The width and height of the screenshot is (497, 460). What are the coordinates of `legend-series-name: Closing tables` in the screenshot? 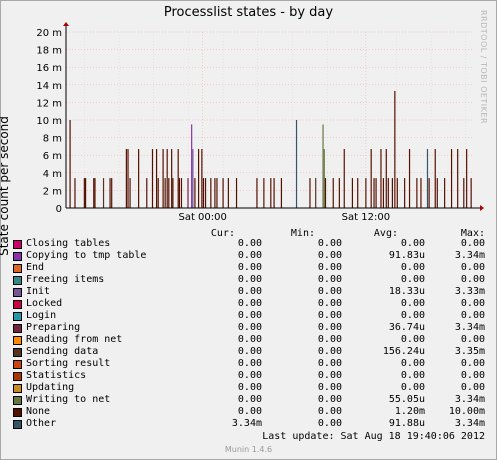 It's located at (68, 243).